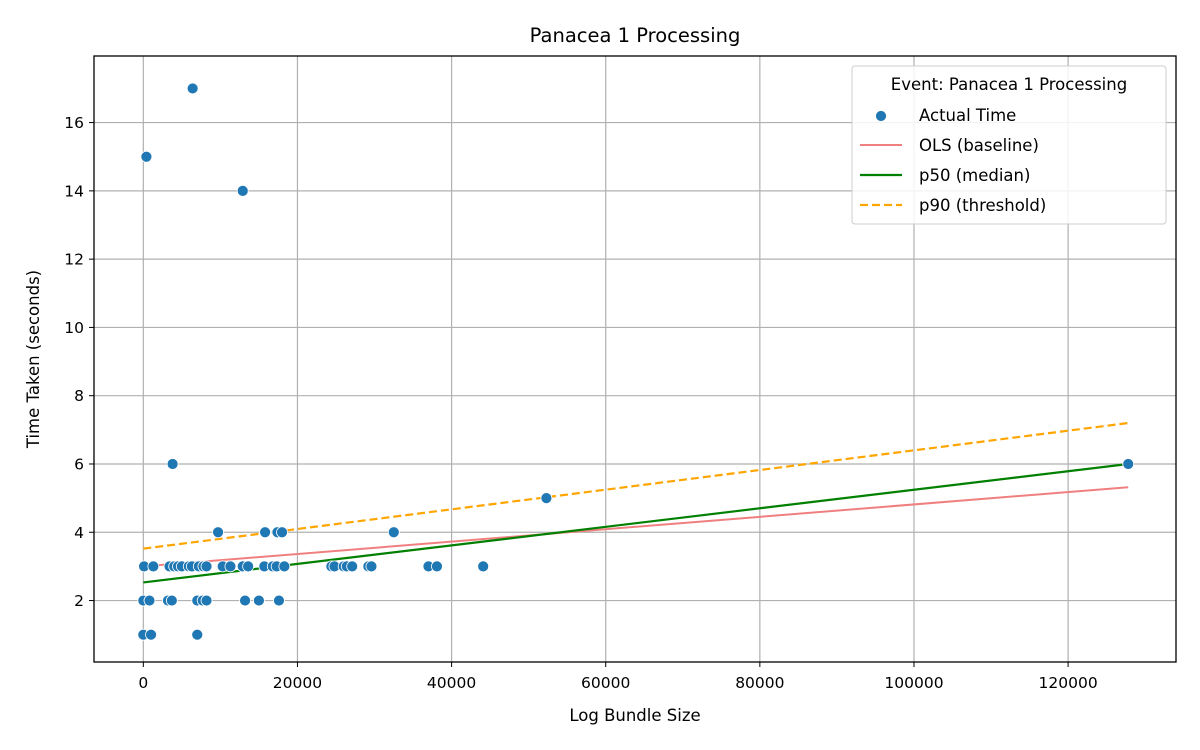 Image resolution: width=1200 pixels, height=750 pixels. Describe the element at coordinates (451, 683) in the screenshot. I see `x-tick-label: 40000` at that location.